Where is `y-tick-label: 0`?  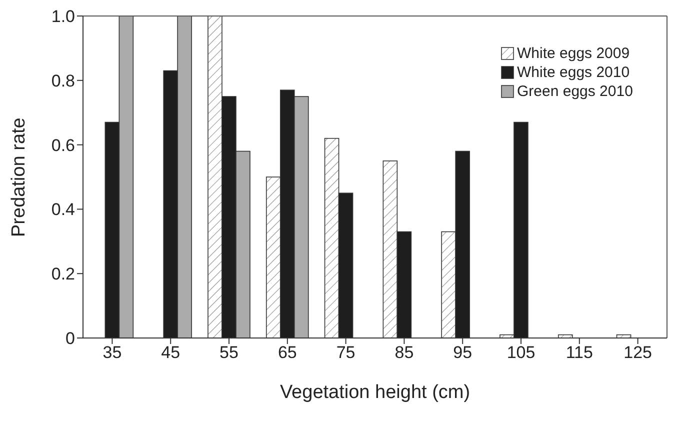 y-tick-label: 0 is located at coordinates (70, 338).